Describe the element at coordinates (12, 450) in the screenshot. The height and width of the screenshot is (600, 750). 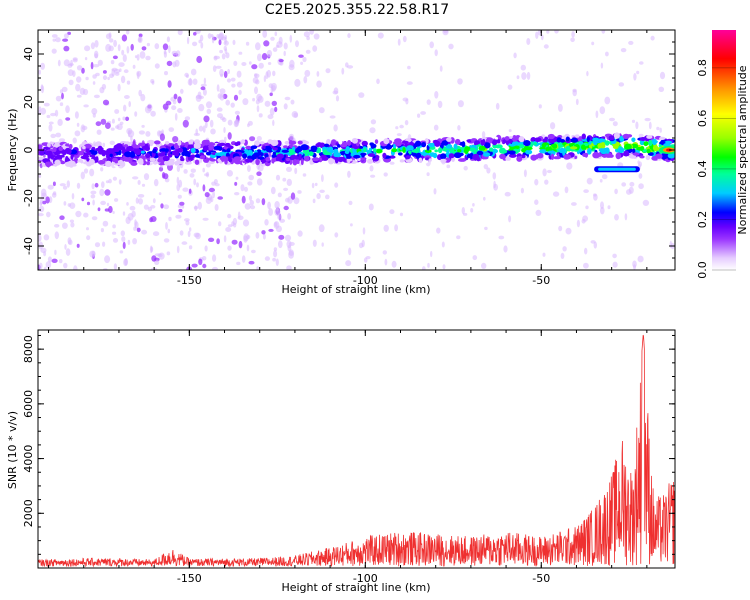
I see `snr-y-label: SNR (10 * v/v)` at that location.